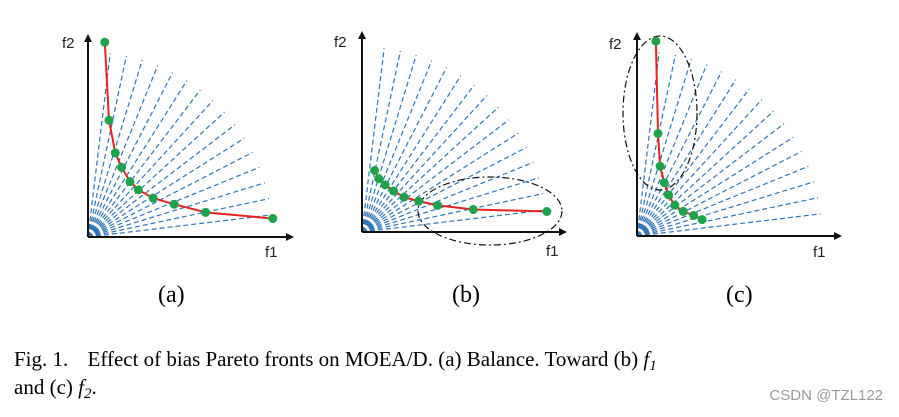 This screenshot has height=417, width=899. I want to click on pareto-points-b, so click(461, 191).